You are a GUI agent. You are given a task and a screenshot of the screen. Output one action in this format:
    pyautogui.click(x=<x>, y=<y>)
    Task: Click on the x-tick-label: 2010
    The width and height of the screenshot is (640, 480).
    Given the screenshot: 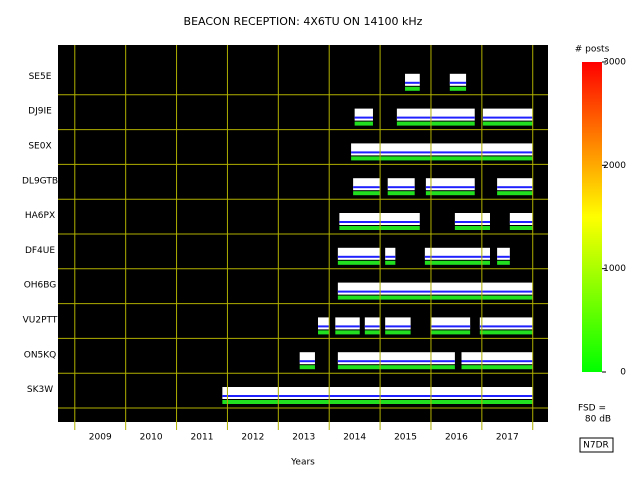 What is the action you would take?
    pyautogui.click(x=151, y=438)
    